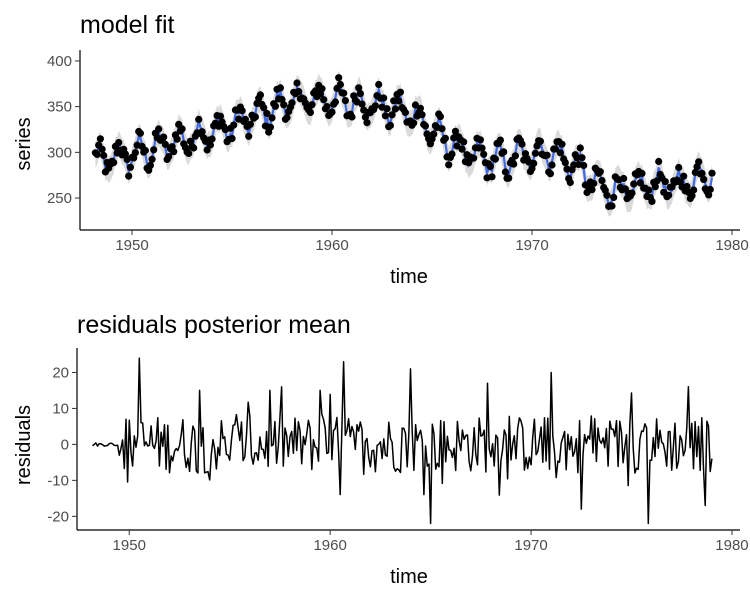 This screenshot has width=750, height=600. I want to click on y-tick-label: 300, so click(59, 152).